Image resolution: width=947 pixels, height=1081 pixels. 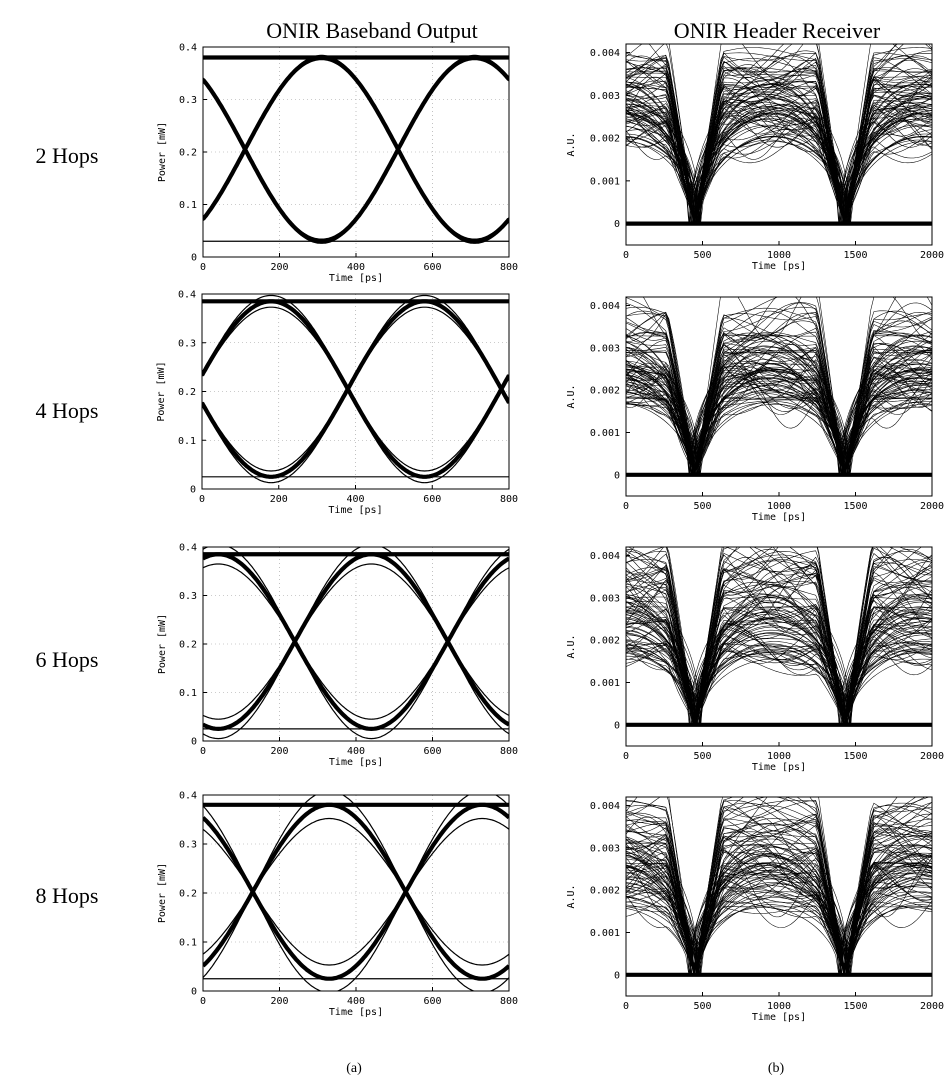 What do you see at coordinates (432, 1001) in the screenshot?
I see `x-tick-label: 600` at bounding box center [432, 1001].